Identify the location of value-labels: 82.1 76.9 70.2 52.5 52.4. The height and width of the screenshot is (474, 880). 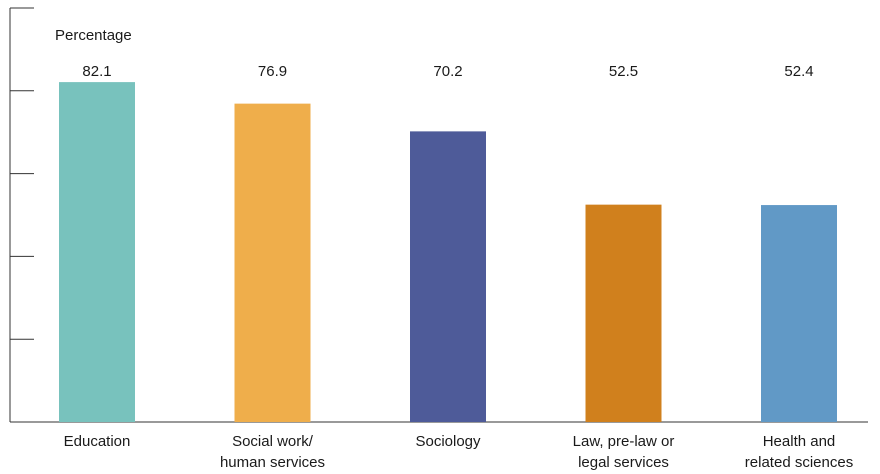
(447, 71).